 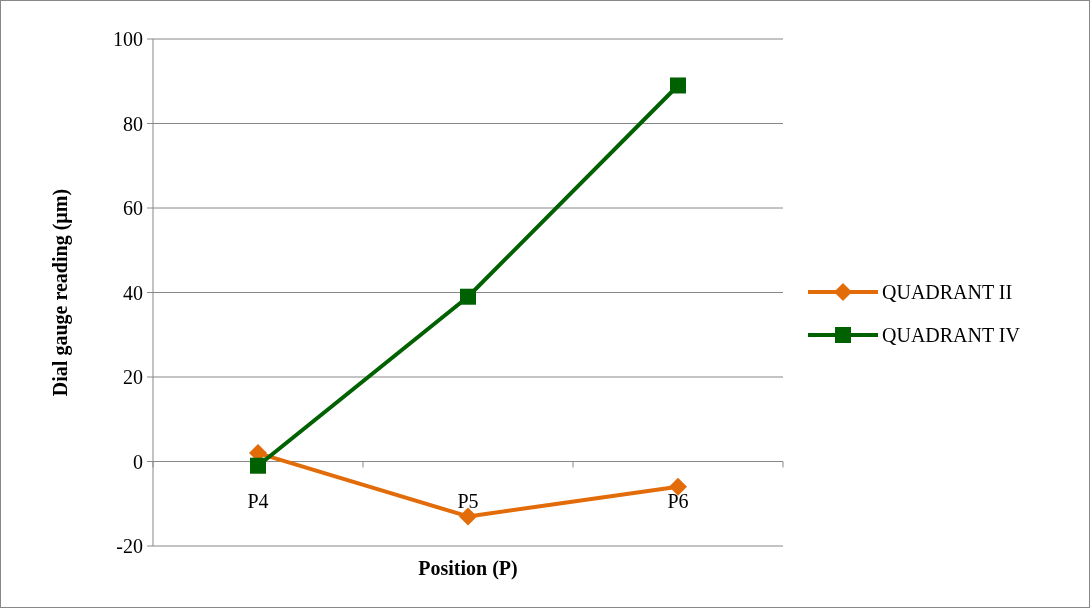 What do you see at coordinates (128, 39) in the screenshot?
I see `y-tick-label: 100` at bounding box center [128, 39].